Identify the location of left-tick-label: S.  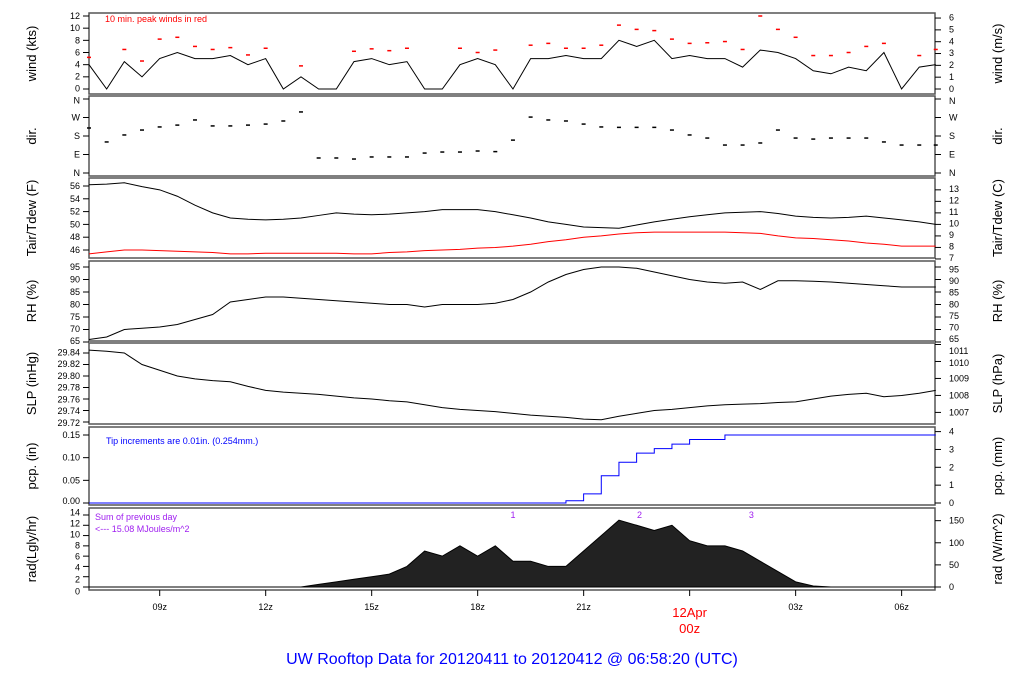
(77, 136).